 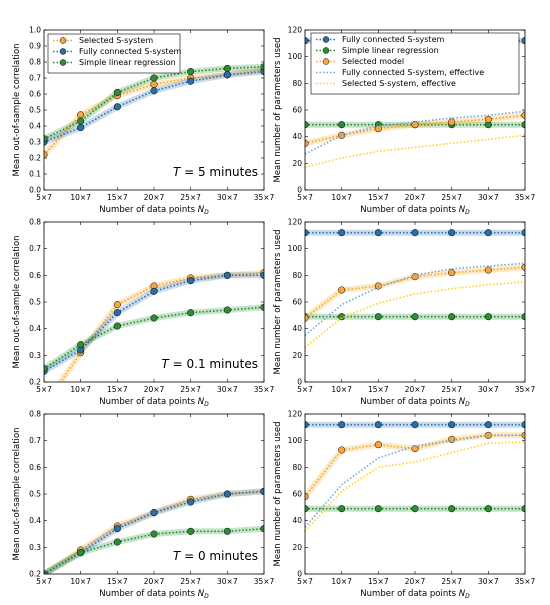 What do you see at coordinates (35, 158) in the screenshot?
I see `y-tick-label: 0.2` at bounding box center [35, 158].